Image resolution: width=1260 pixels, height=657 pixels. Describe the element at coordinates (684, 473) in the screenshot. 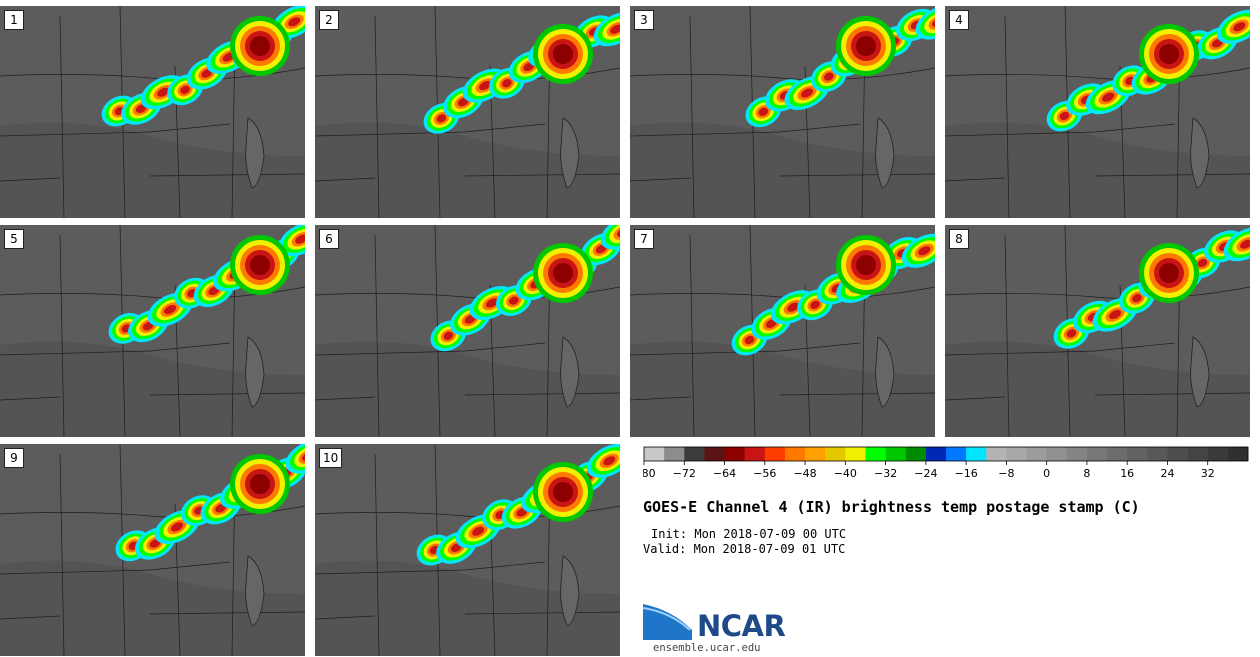

I see `colorbar-tick-label: −72` at that location.